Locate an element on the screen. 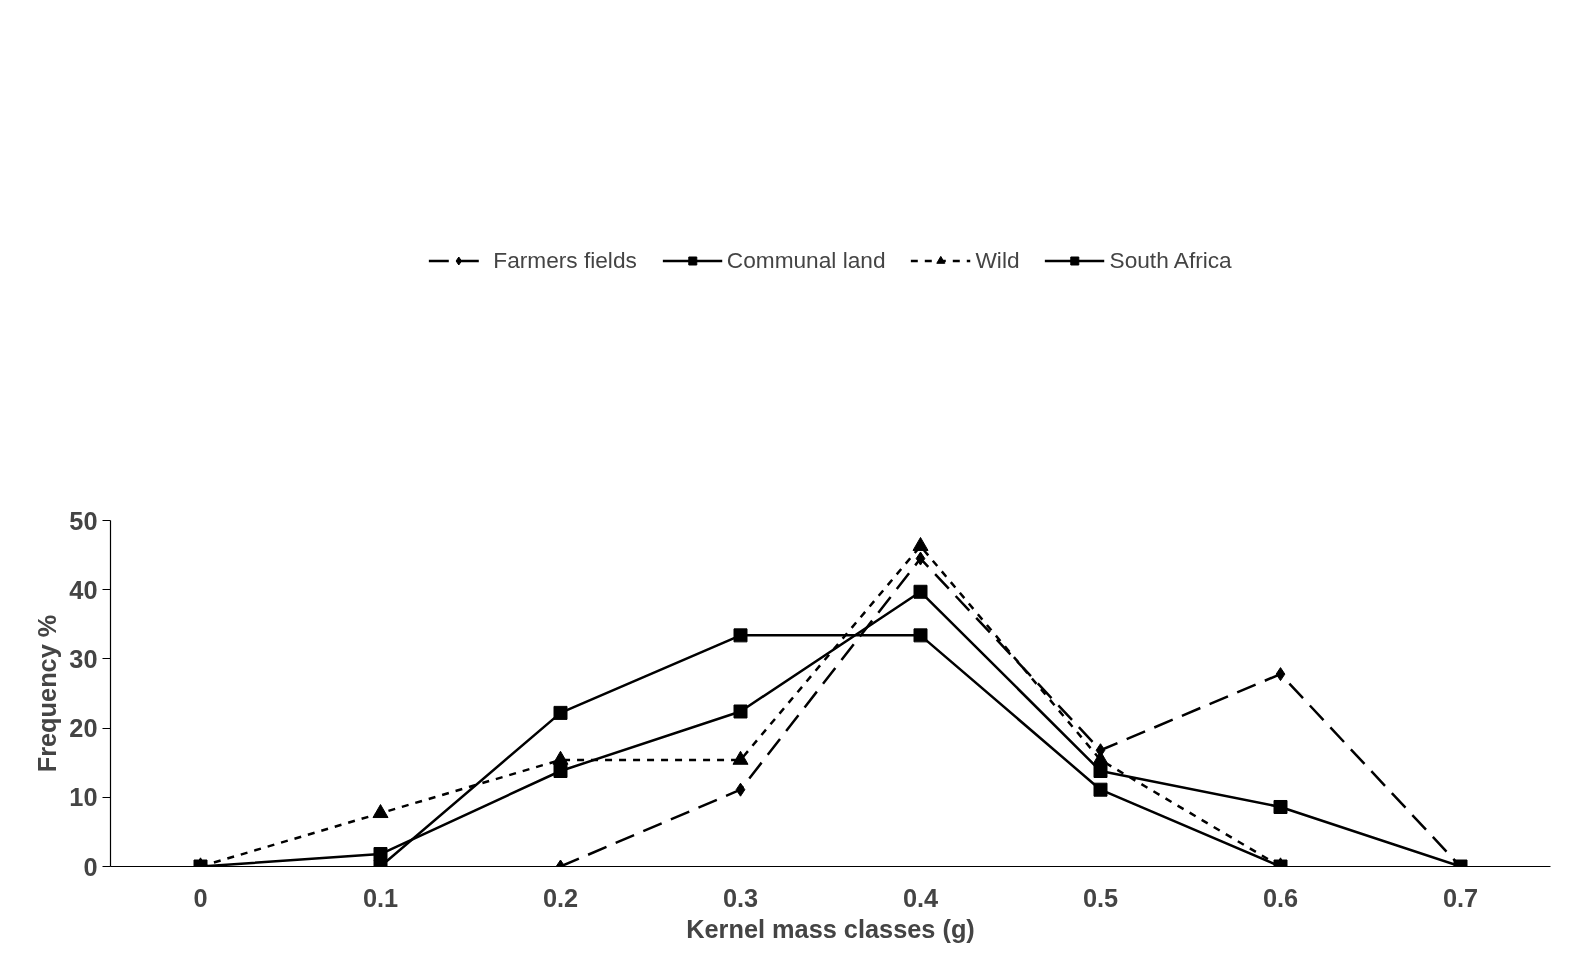 The width and height of the screenshot is (1575, 955). x-tick-label: 0 is located at coordinates (200, 897).